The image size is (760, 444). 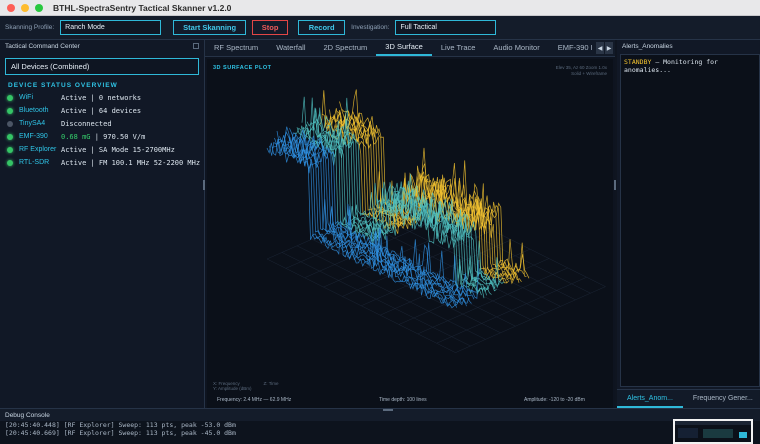 What do you see at coordinates (322, 27) in the screenshot?
I see `record-button: Record` at bounding box center [322, 27].